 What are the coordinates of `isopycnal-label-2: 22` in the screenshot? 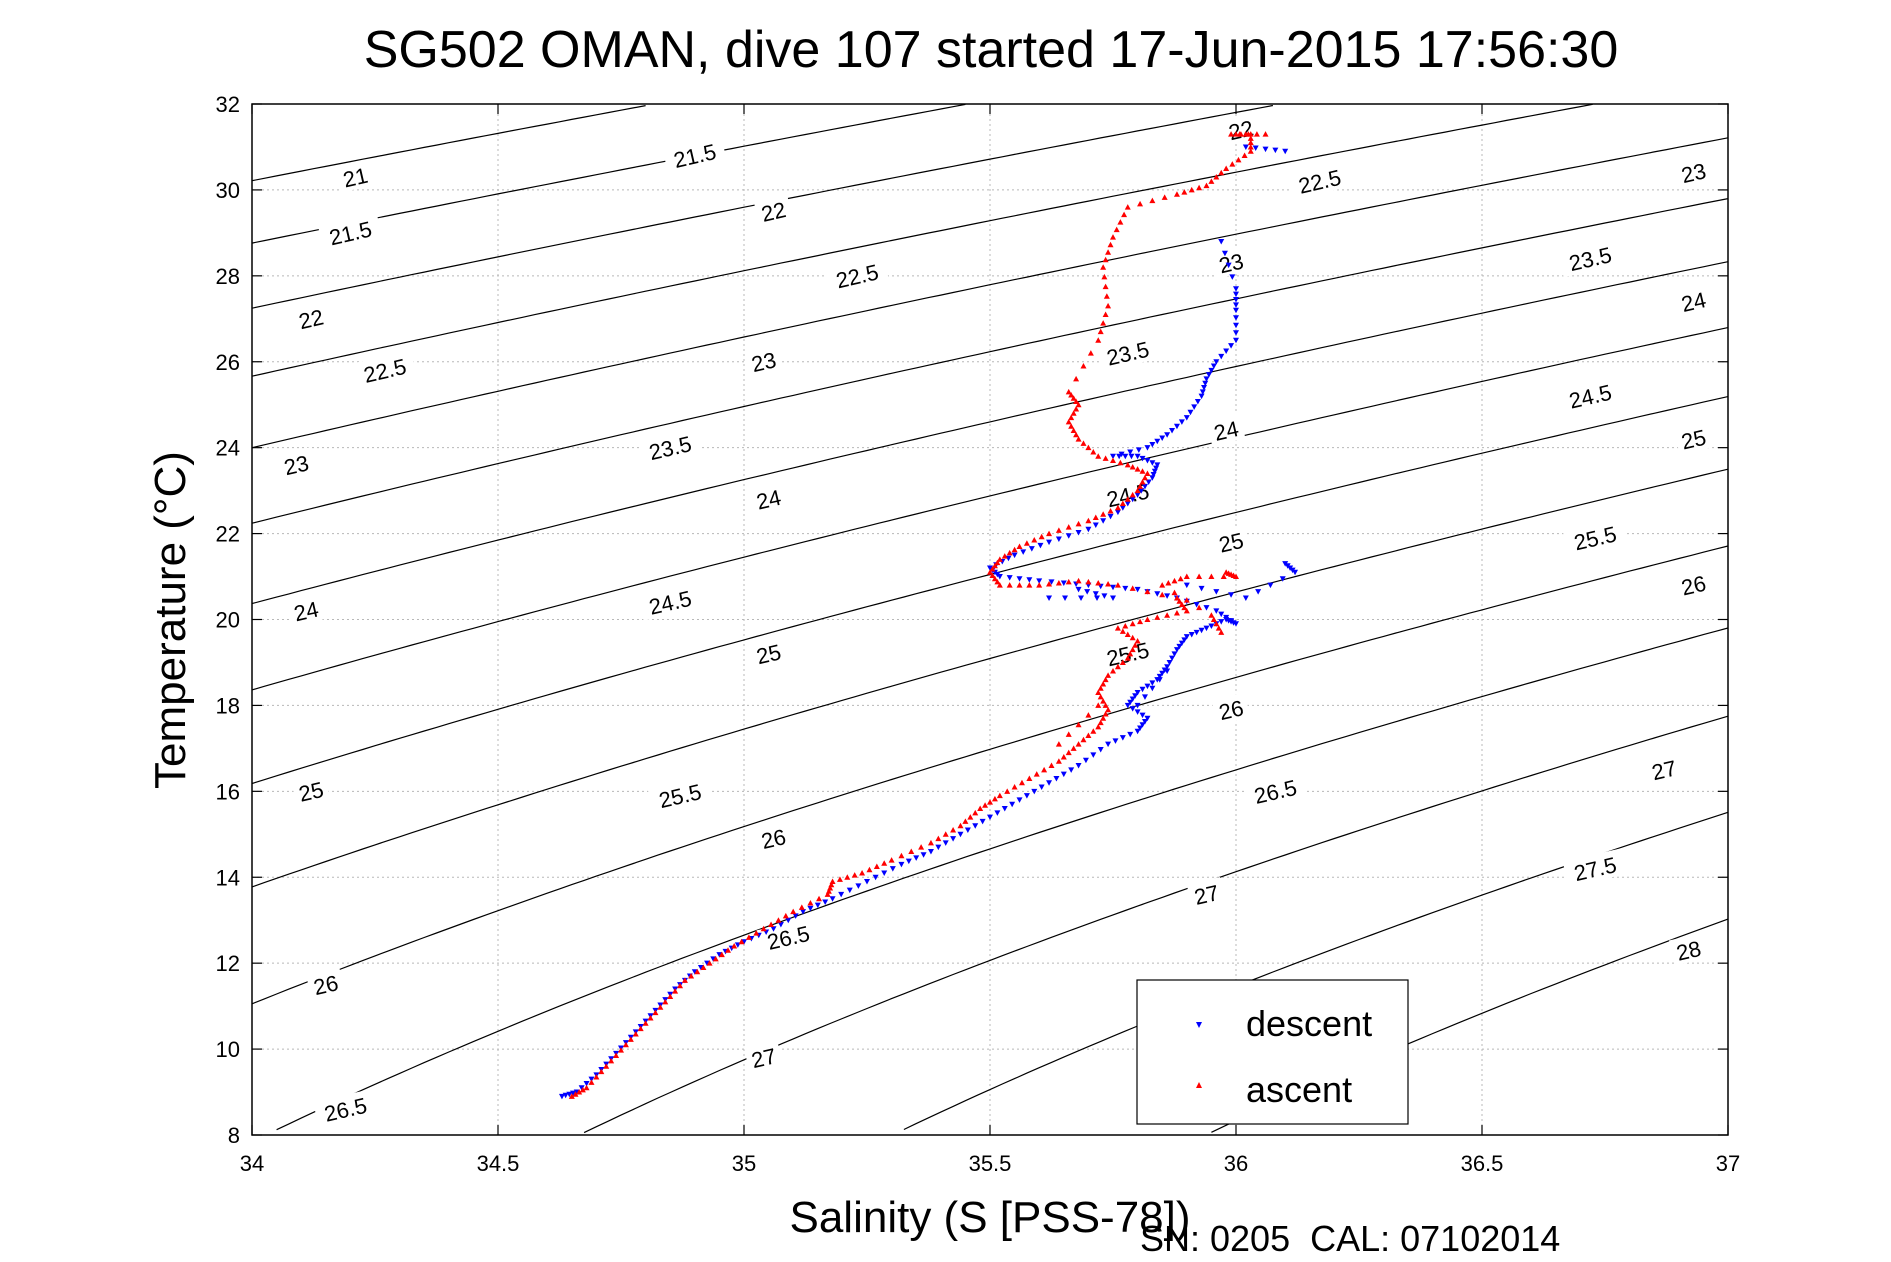 It's located at (310, 319).